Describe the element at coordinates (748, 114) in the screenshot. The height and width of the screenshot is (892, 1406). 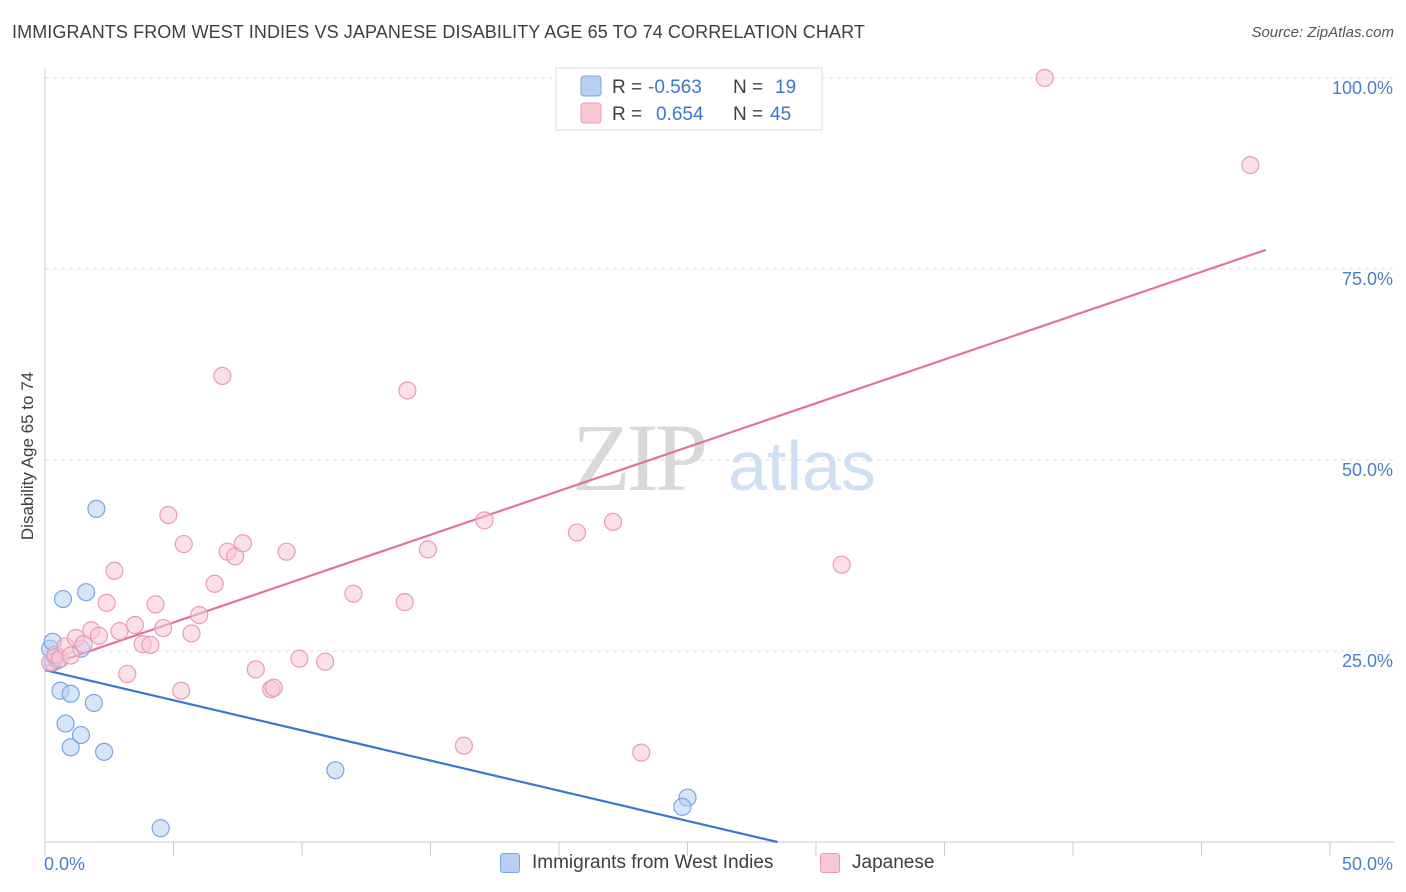
I see `legend-n-label-2: N =` at that location.